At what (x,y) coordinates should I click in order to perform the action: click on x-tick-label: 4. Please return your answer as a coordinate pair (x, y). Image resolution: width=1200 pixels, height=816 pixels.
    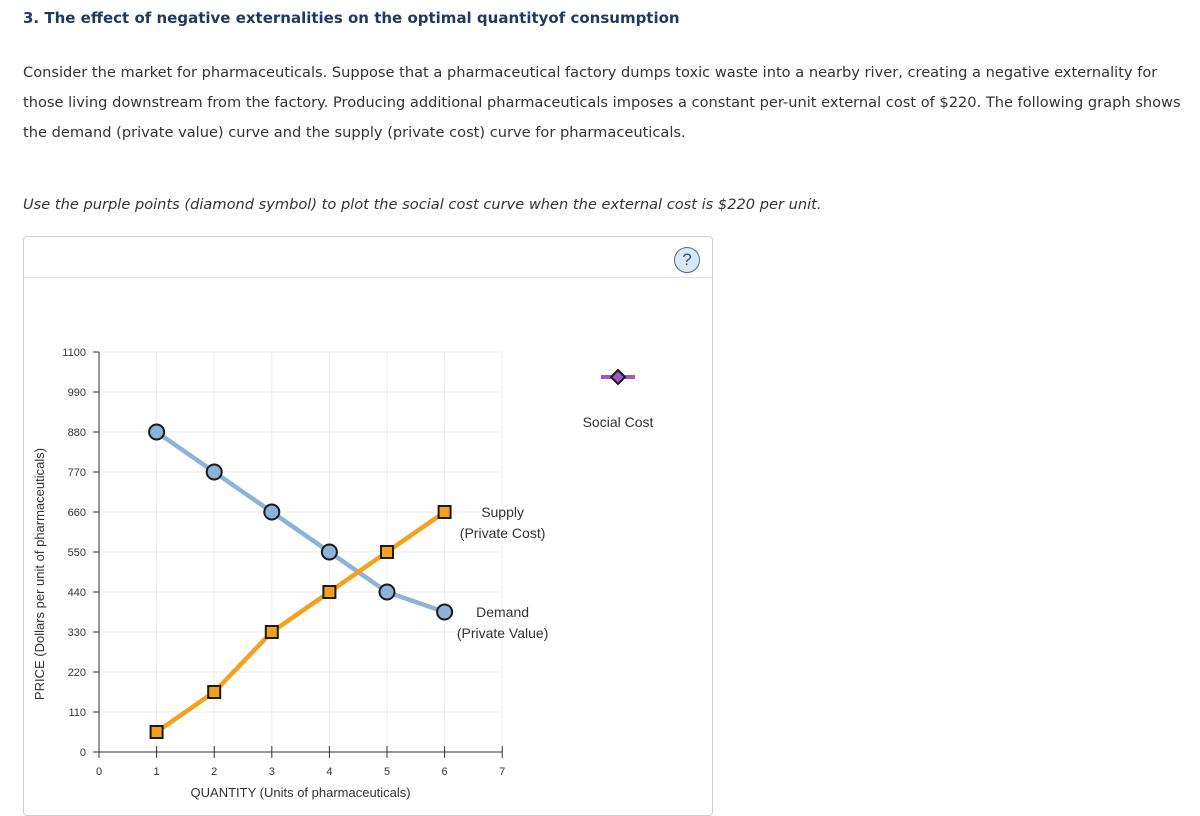
    Looking at the image, I should click on (329, 772).